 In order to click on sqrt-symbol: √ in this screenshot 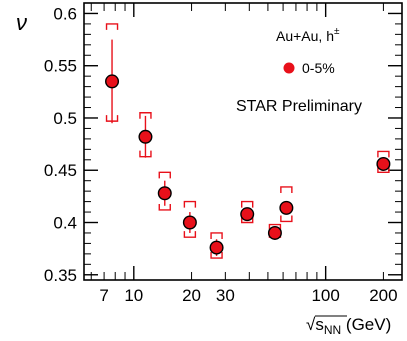, I will do `click(311, 324)`.